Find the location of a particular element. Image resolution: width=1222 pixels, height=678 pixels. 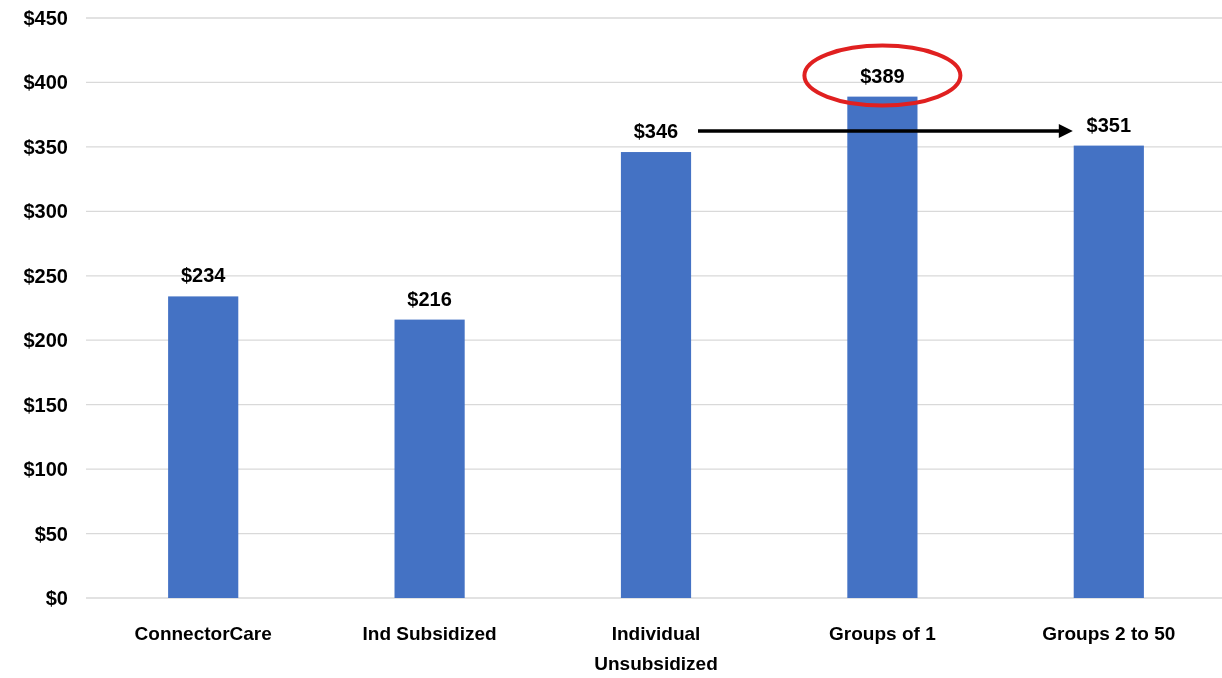

y-tick-label: $250 is located at coordinates (45, 275).